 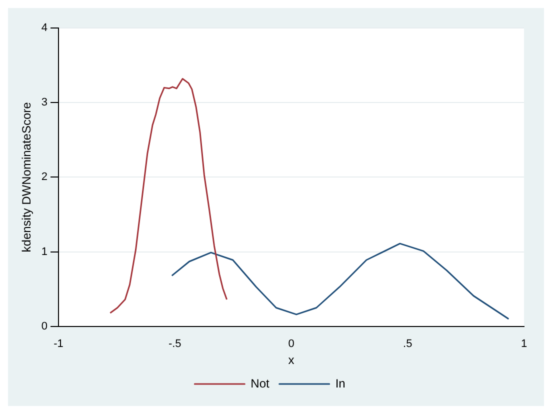 I want to click on x-tick-label: 1, so click(x=524, y=344).